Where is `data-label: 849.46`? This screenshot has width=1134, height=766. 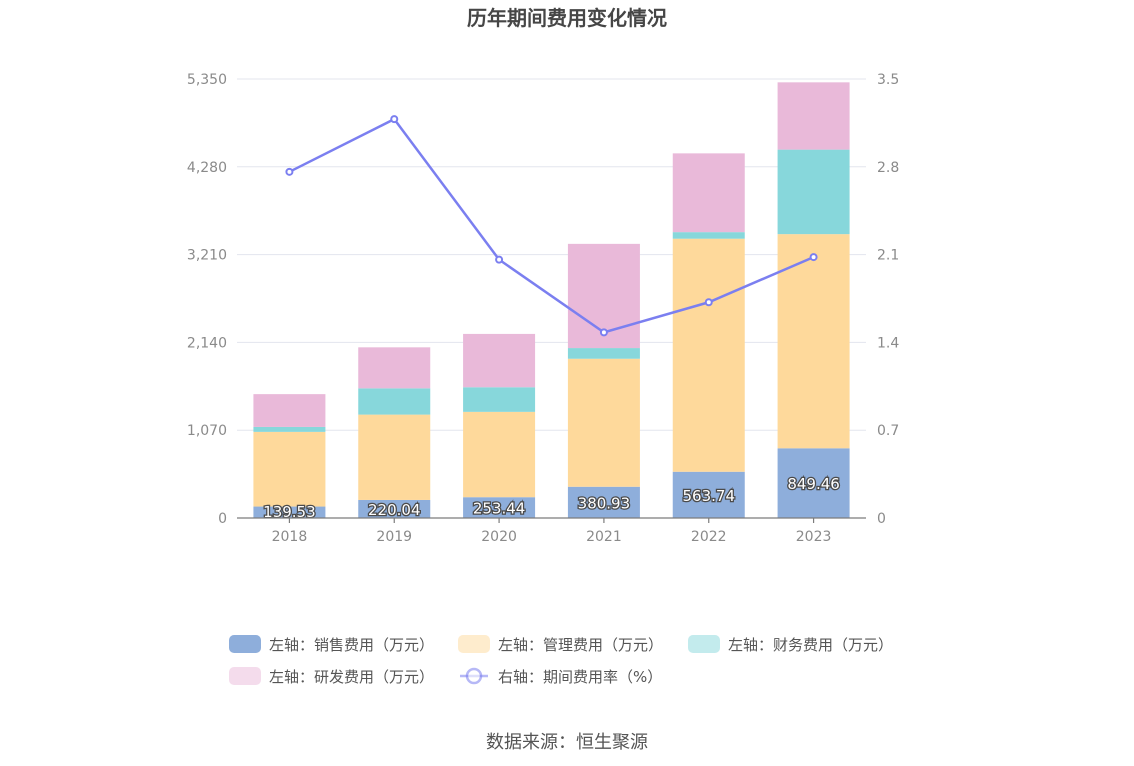 data-label: 849.46 is located at coordinates (813, 484).